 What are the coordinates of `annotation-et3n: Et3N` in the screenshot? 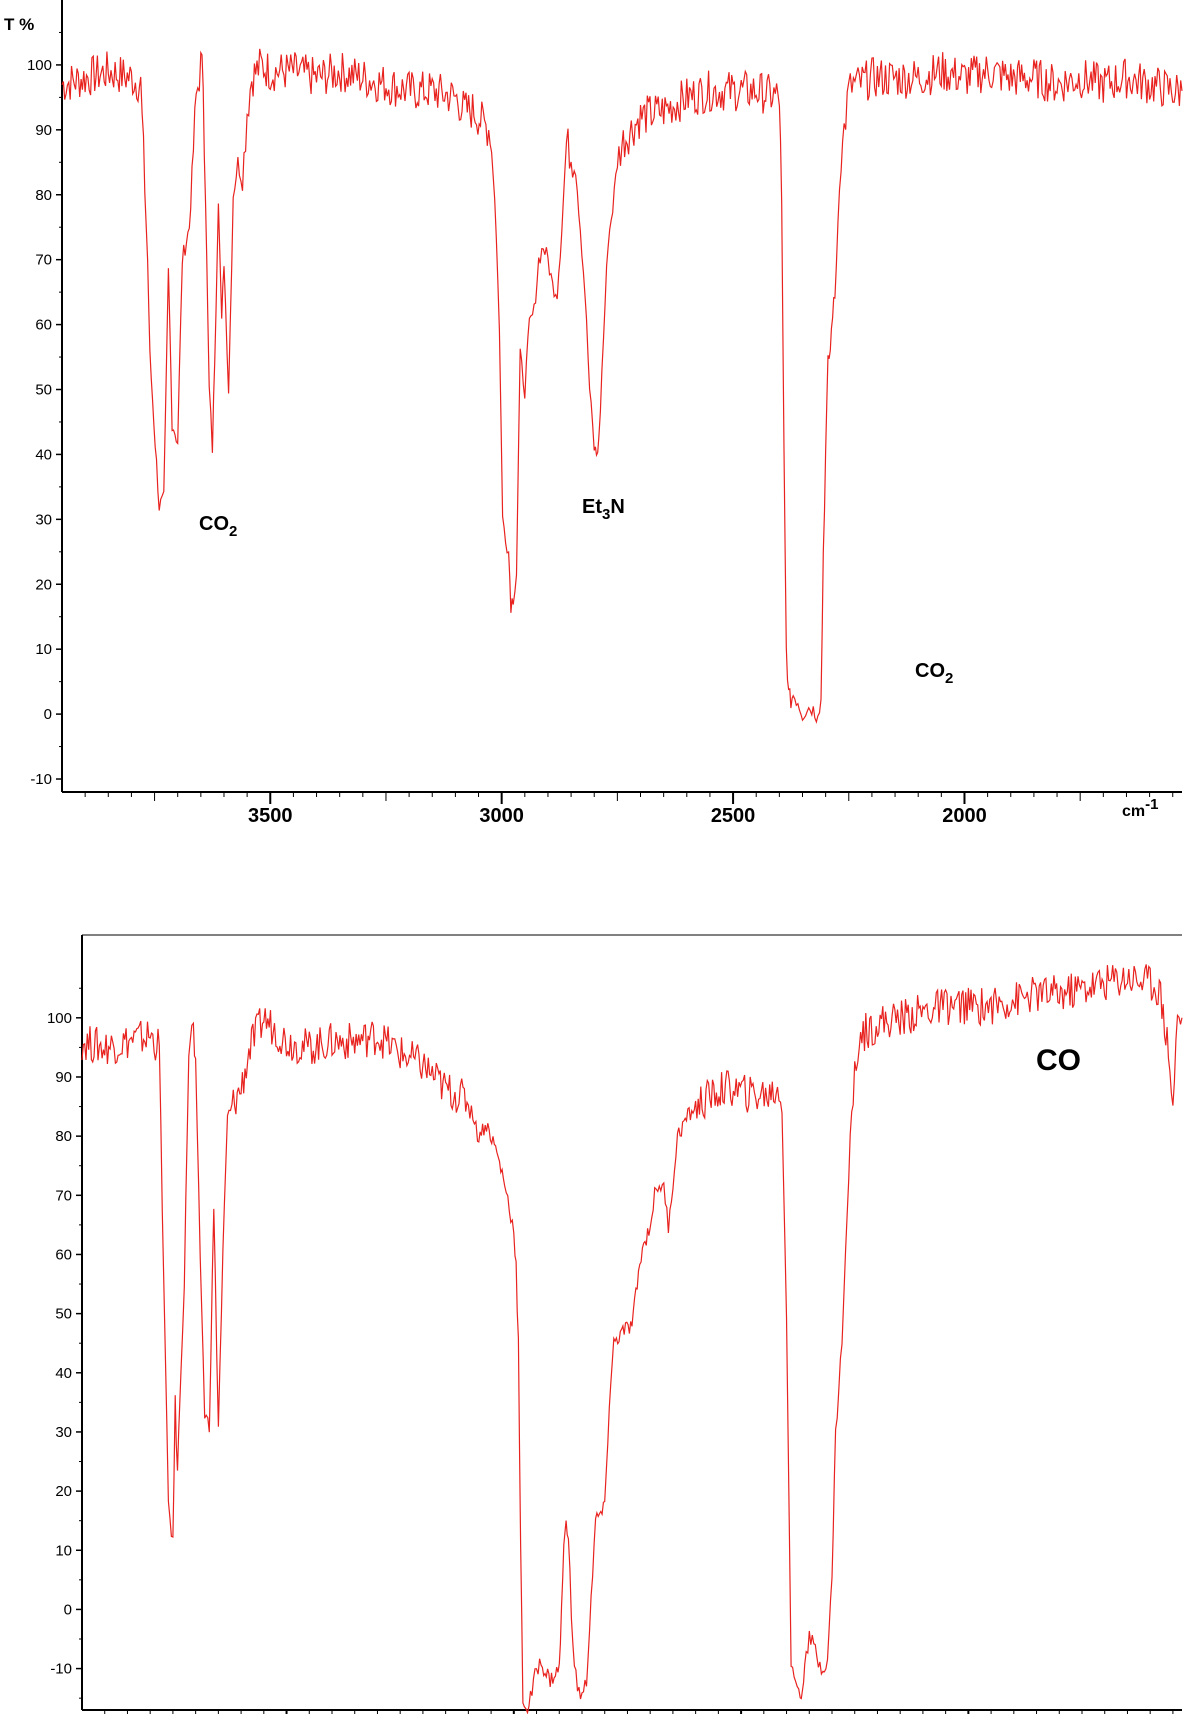 It's located at (603, 509).